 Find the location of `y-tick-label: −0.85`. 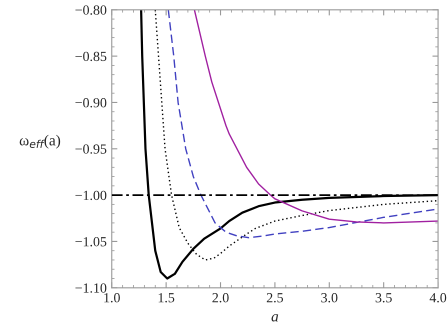

y-tick-label: −0.85 is located at coordinates (90, 57).